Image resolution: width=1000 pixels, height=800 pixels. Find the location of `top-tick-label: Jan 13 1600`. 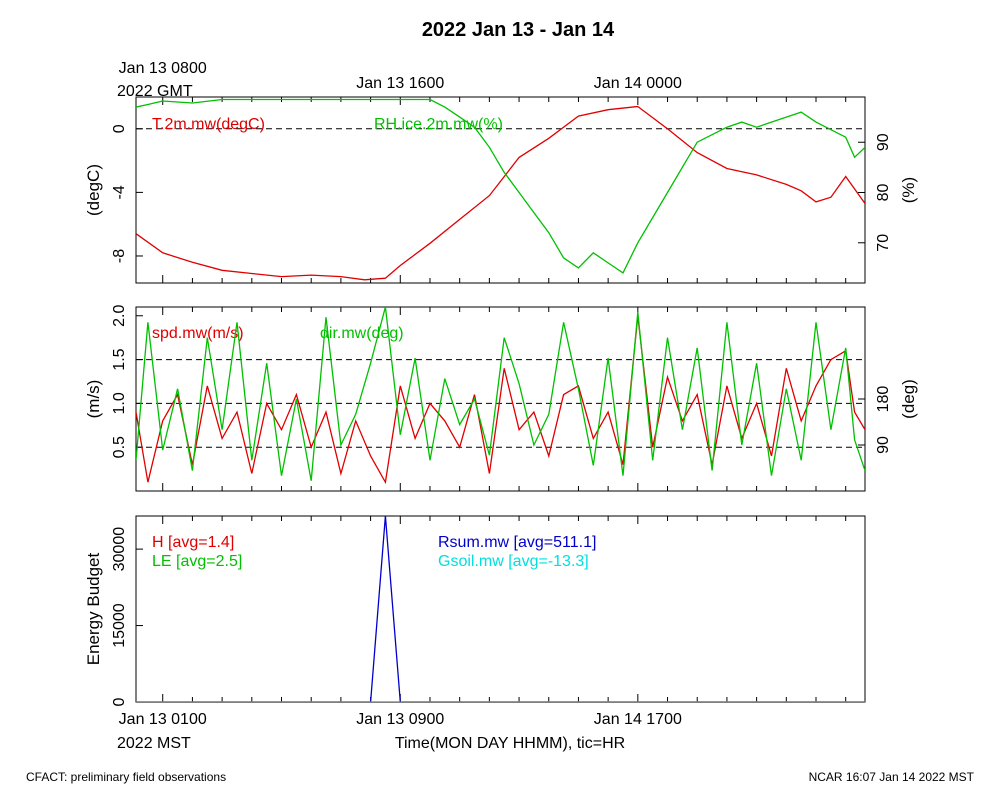

top-tick-label: Jan 13 1600 is located at coordinates (400, 83).